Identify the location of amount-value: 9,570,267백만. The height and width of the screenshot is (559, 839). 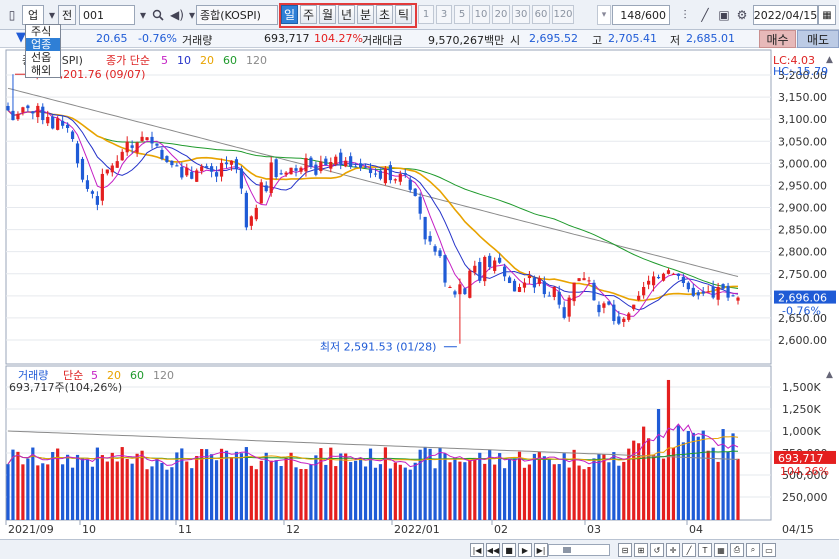
(466, 40).